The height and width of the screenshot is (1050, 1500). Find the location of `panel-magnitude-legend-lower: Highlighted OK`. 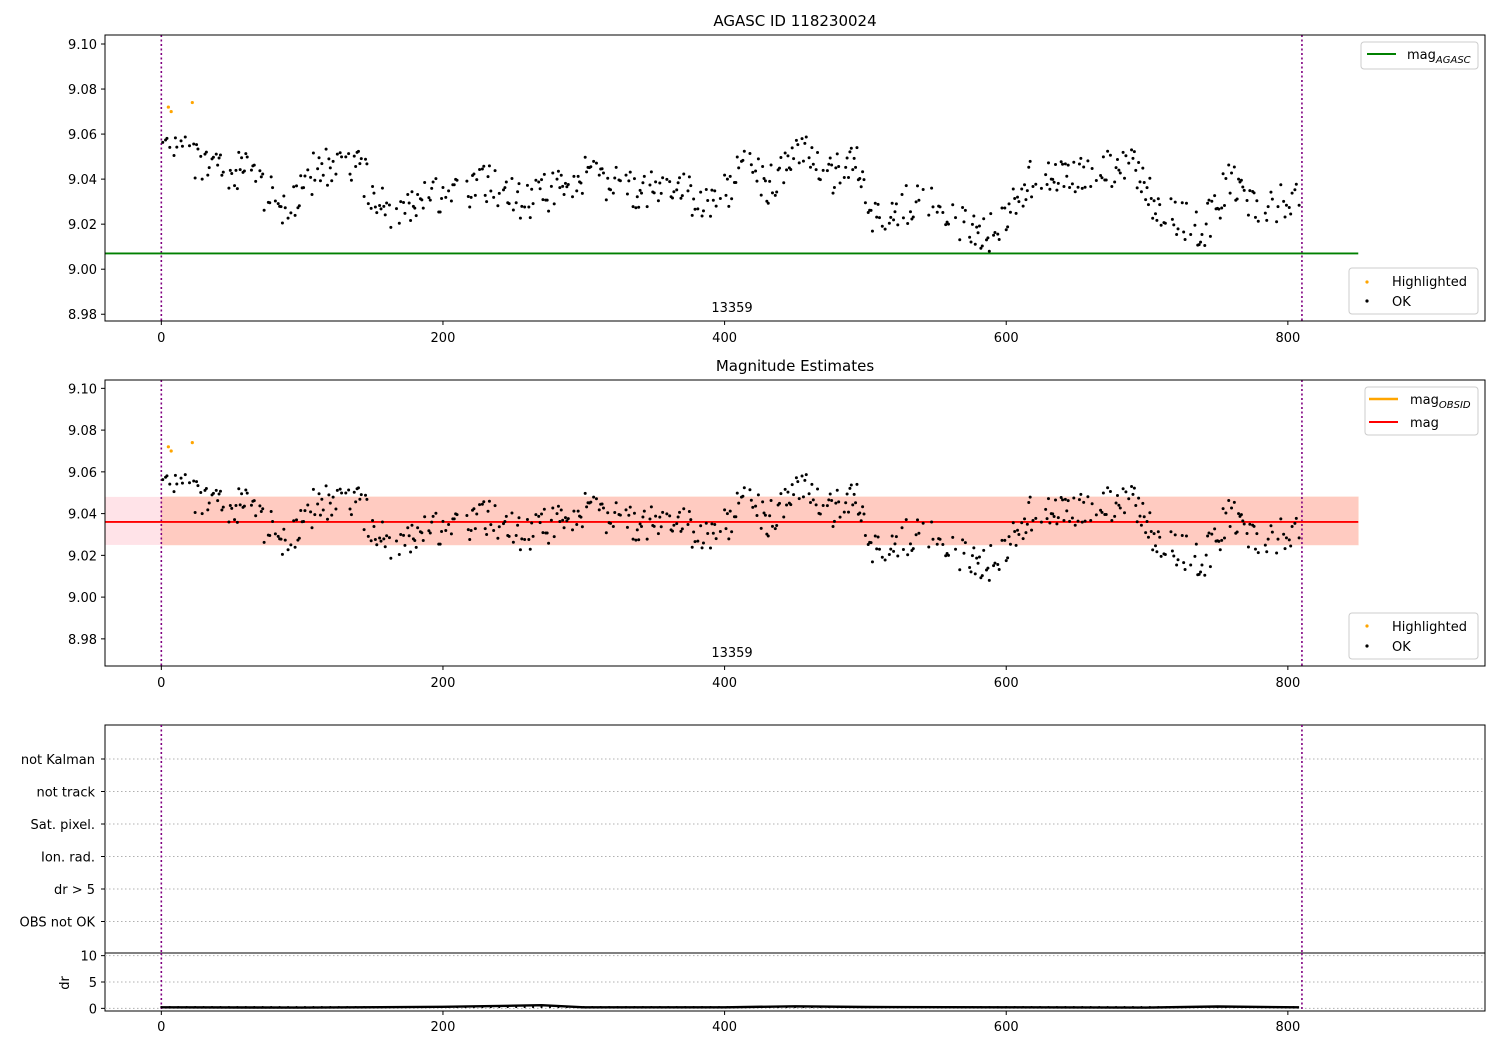

panel-magnitude-legend-lower: Highlighted OK is located at coordinates (1413, 636).